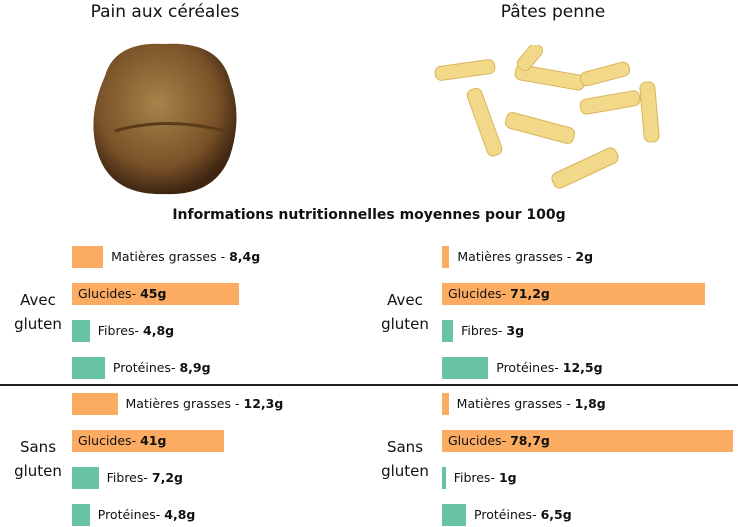  Describe the element at coordinates (584, 256) in the screenshot. I see `value-label: 2g` at that location.